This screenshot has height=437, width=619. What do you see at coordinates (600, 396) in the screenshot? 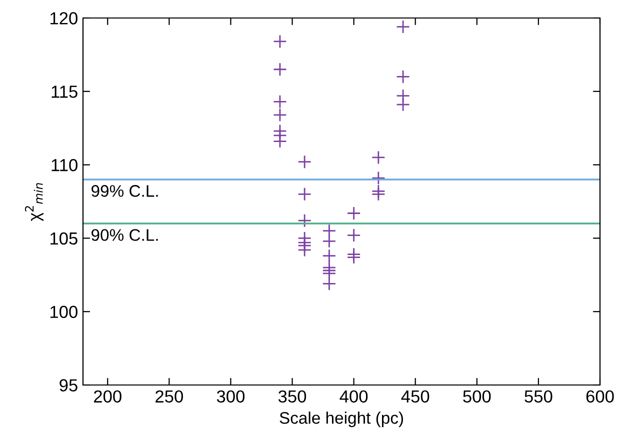
I see `x-tick-label: 600` at bounding box center [600, 396].